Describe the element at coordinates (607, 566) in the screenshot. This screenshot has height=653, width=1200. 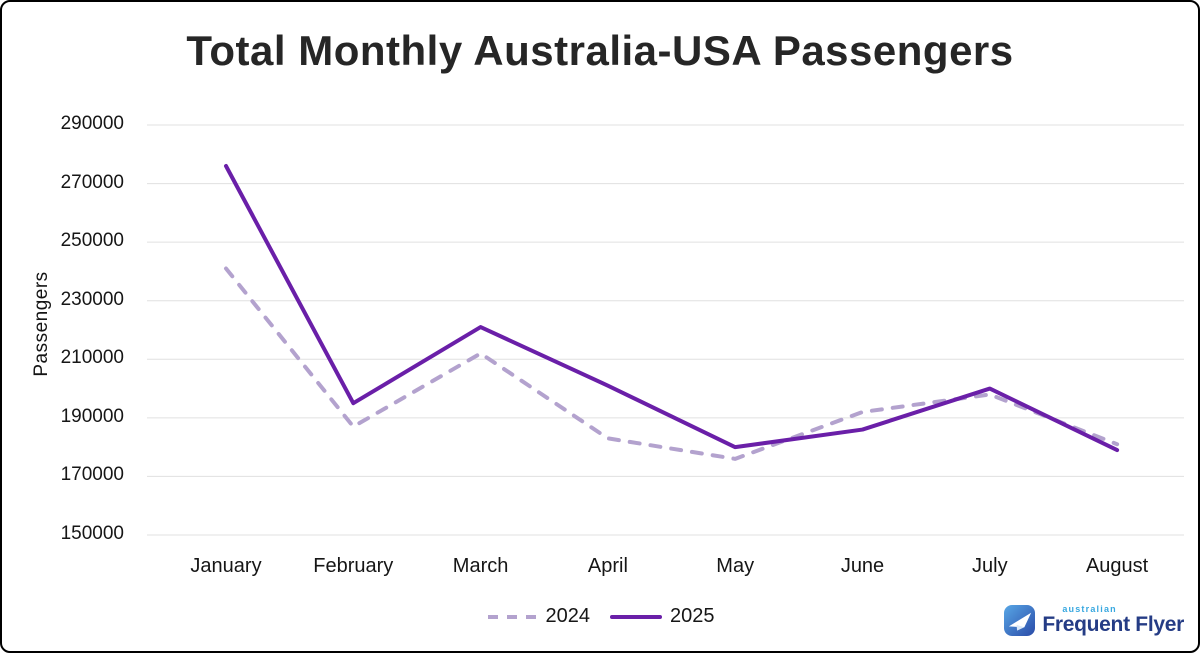
I see `x-tick-label: April` at that location.